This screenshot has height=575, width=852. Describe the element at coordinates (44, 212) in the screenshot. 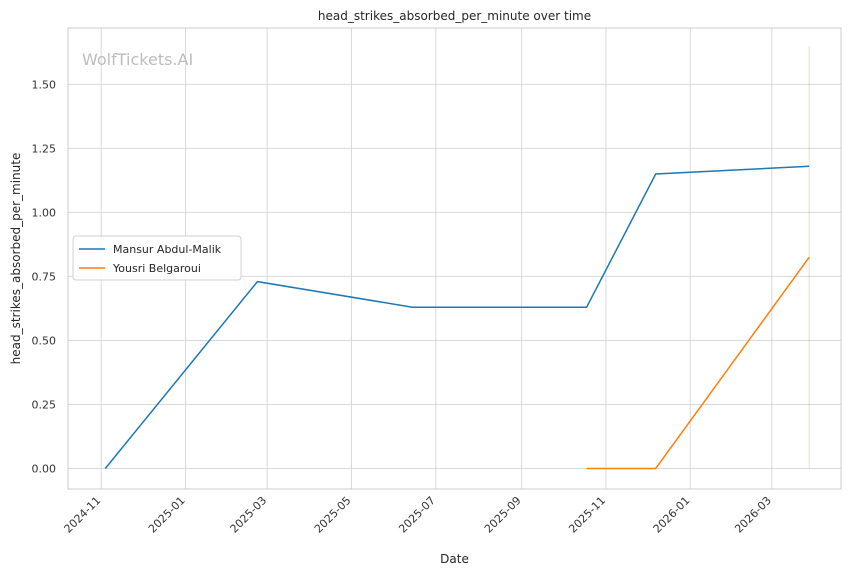

I see `y-tick-label: 1.00` at that location.